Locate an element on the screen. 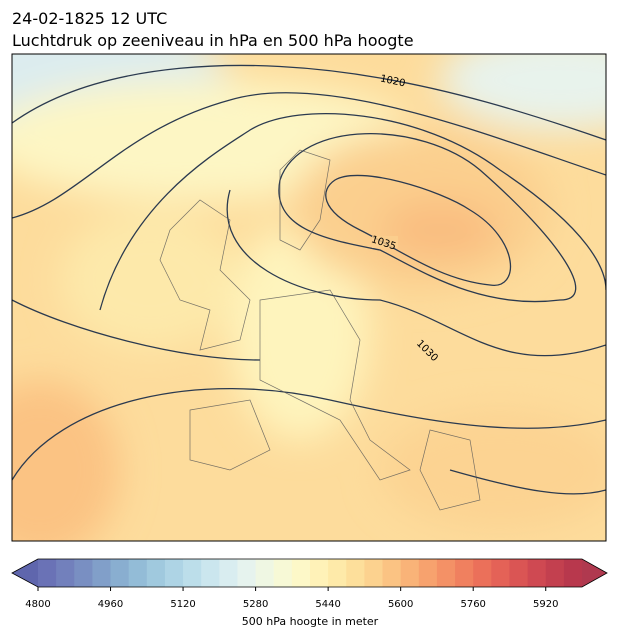 This screenshot has height=643, width=618. colorbar-tick-label: 5600 is located at coordinates (400, 604).